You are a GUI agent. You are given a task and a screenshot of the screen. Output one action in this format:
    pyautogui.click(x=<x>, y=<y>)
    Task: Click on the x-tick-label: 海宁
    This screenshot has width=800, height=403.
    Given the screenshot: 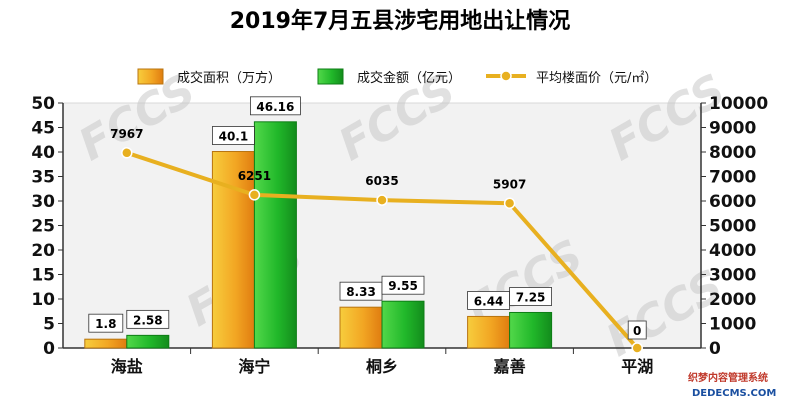 What is the action you would take?
    pyautogui.click(x=254, y=366)
    